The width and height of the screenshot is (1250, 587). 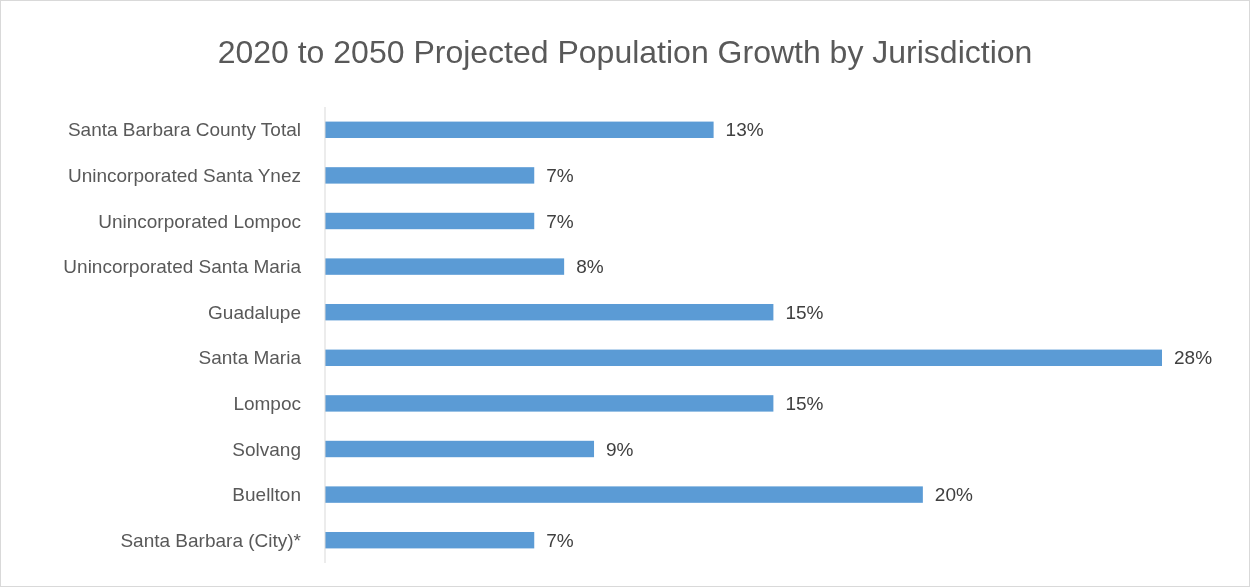 I want to click on data-label: 9%, so click(x=620, y=449).